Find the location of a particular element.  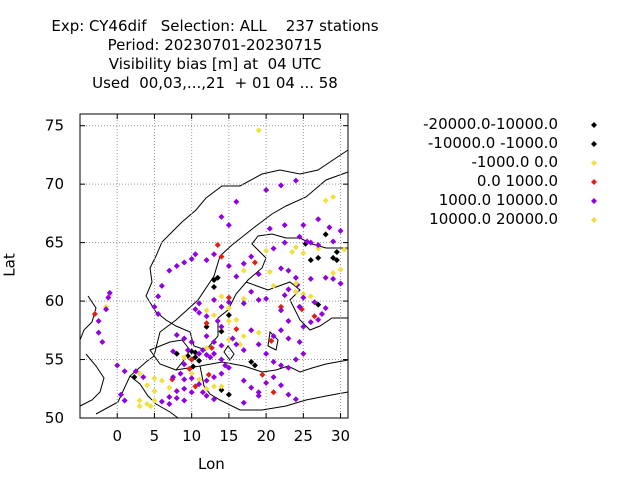

x-tick-label: 10 is located at coordinates (191, 436).